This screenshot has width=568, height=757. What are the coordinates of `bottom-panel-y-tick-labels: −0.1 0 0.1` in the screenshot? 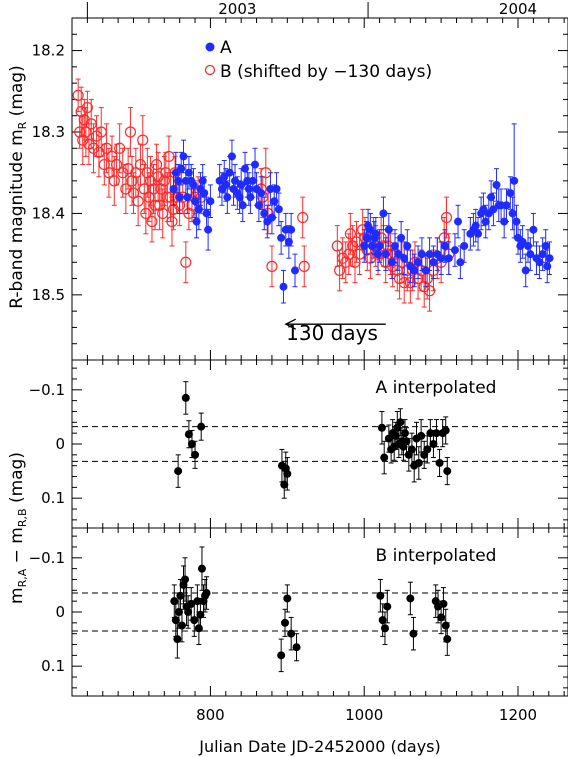 It's located at (47, 612).